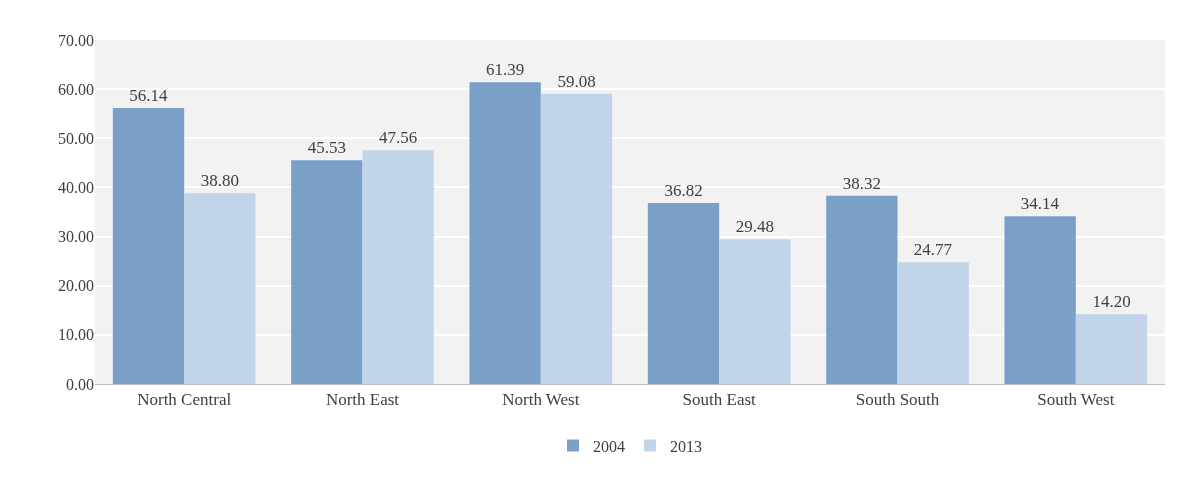 The image size is (1190, 489). What do you see at coordinates (754, 227) in the screenshot?
I see `data-label: 29.48` at bounding box center [754, 227].